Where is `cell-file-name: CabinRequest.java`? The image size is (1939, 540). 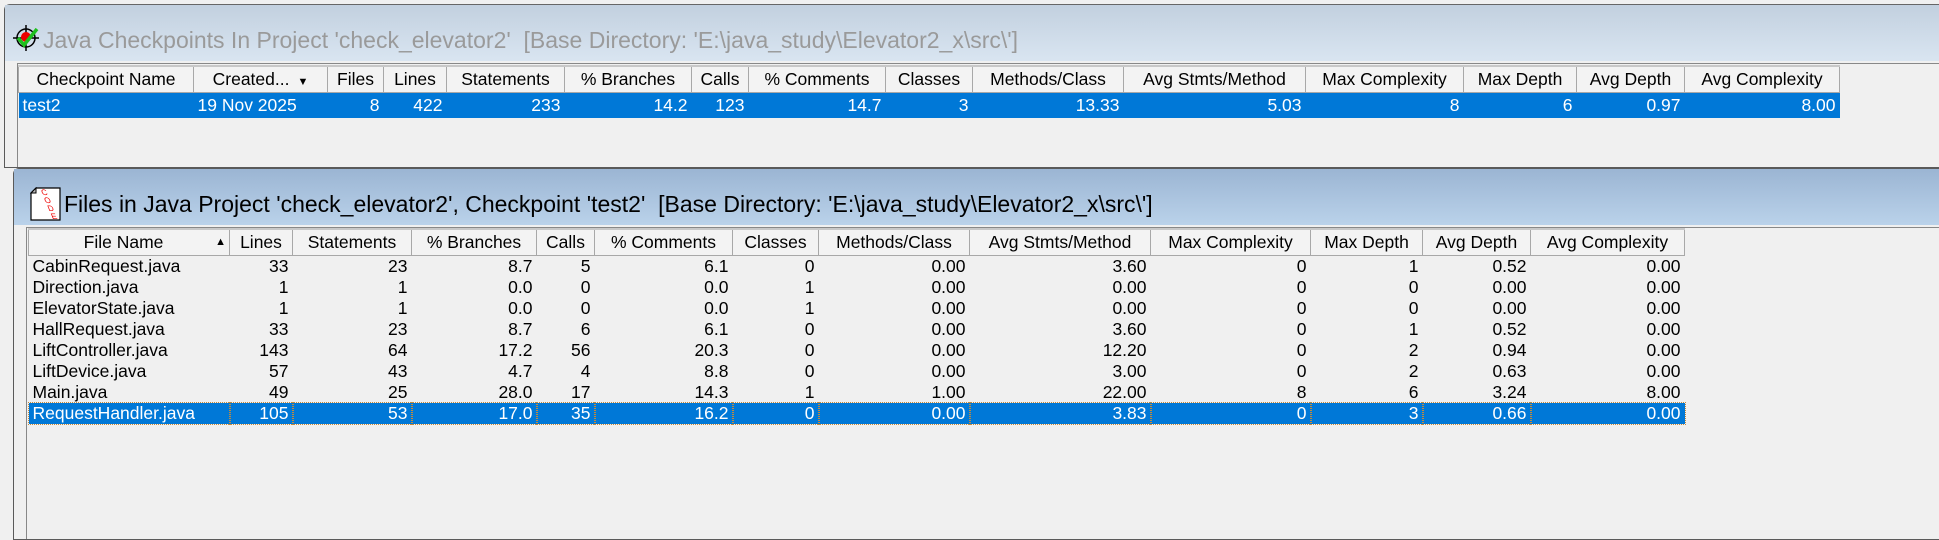 cell-file-name: CabinRequest.java is located at coordinates (106, 266).